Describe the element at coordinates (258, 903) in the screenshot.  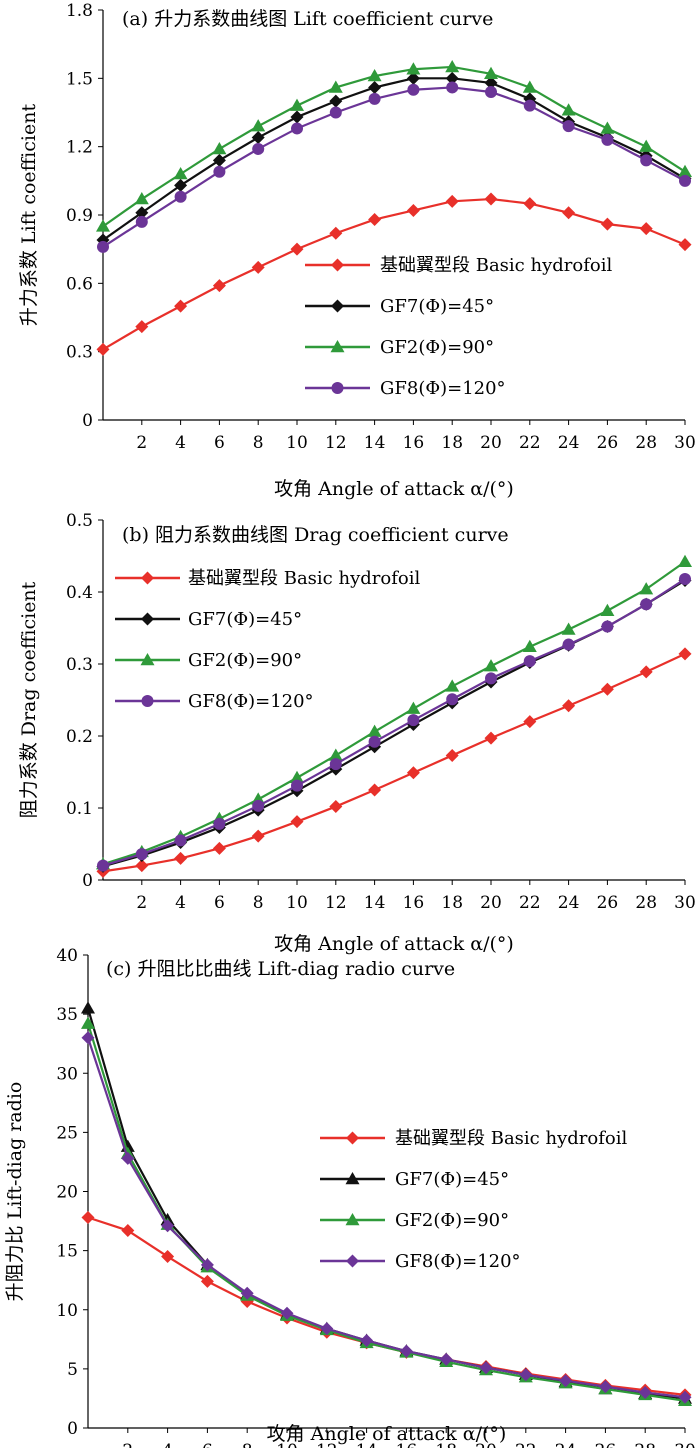
I see `x-tick-label: 8` at that location.